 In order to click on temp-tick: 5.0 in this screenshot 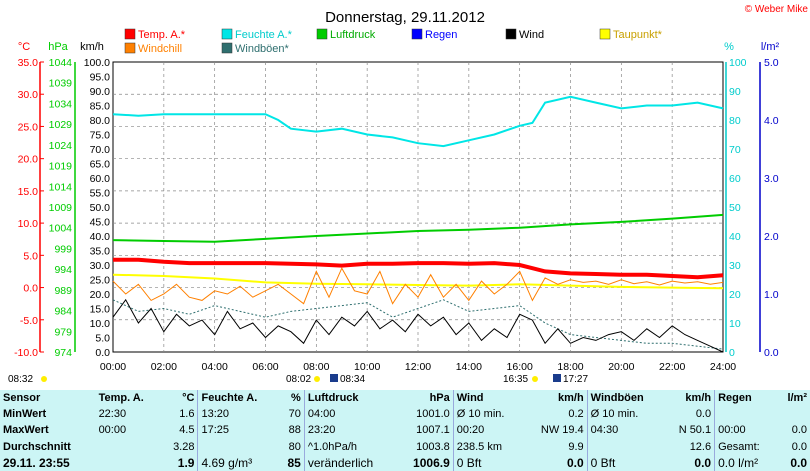, I will do `click(30, 256)`.